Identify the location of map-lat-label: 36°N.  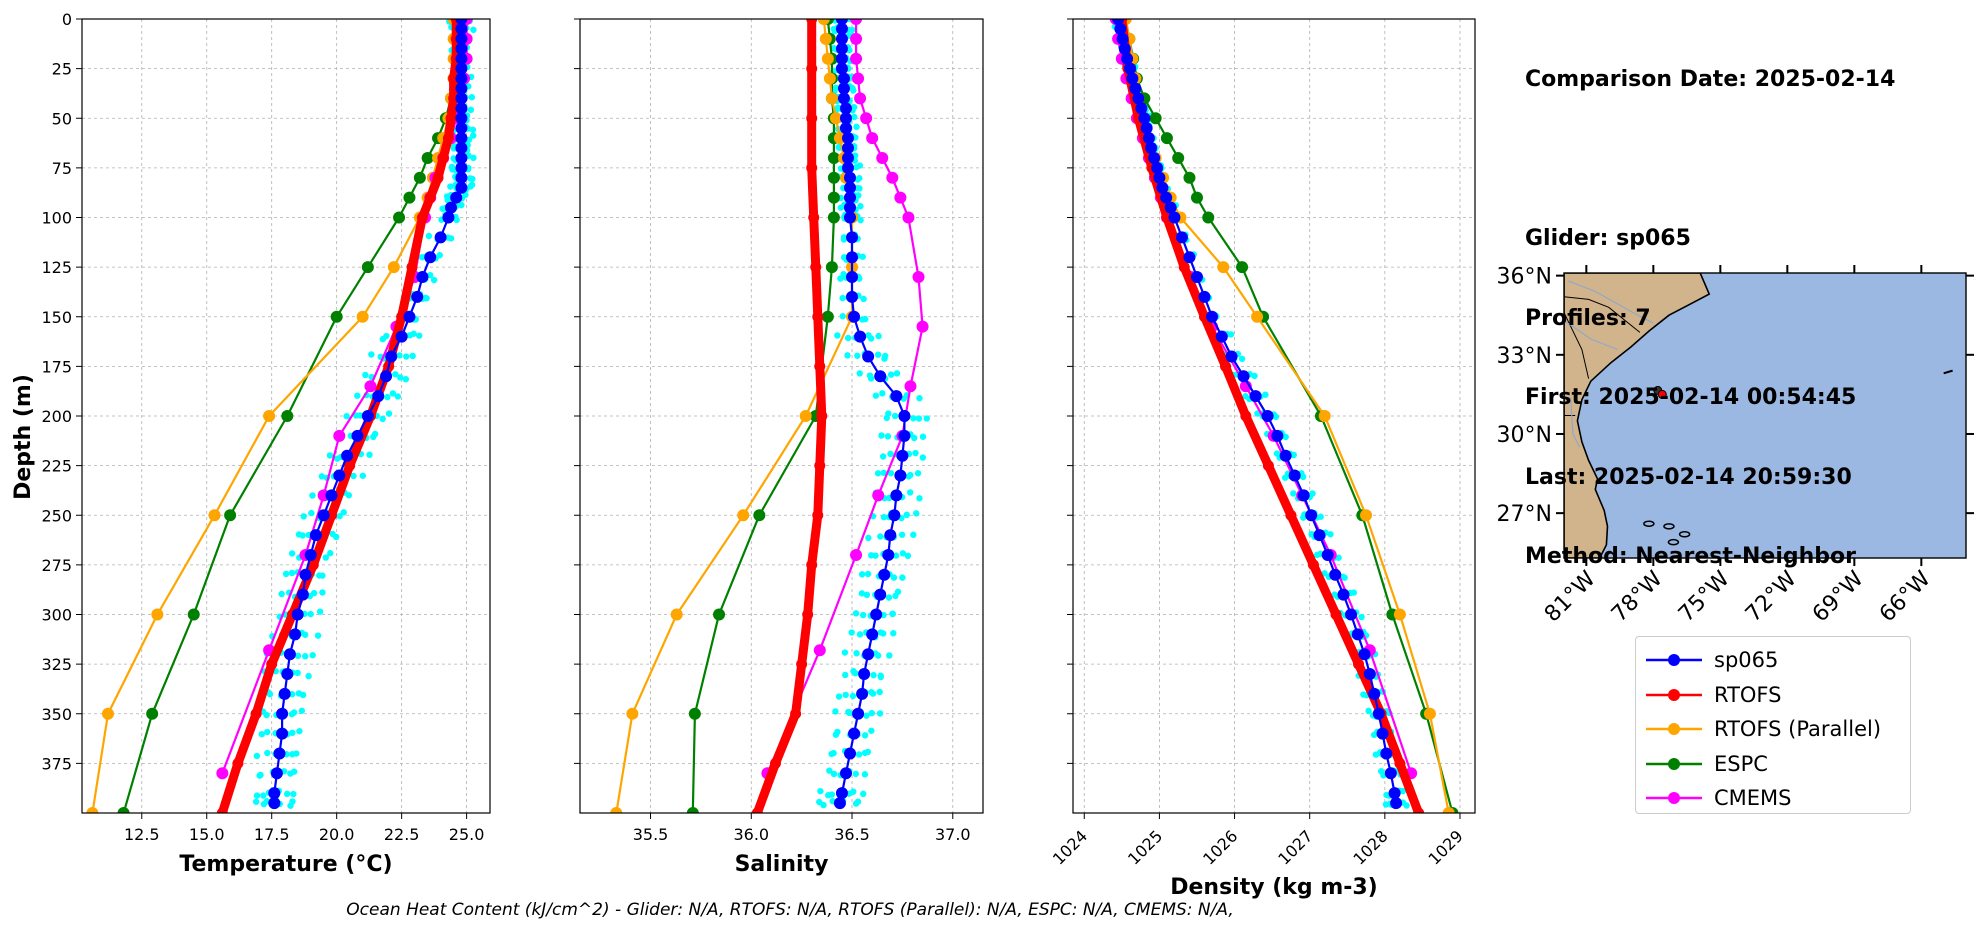
(1524, 277).